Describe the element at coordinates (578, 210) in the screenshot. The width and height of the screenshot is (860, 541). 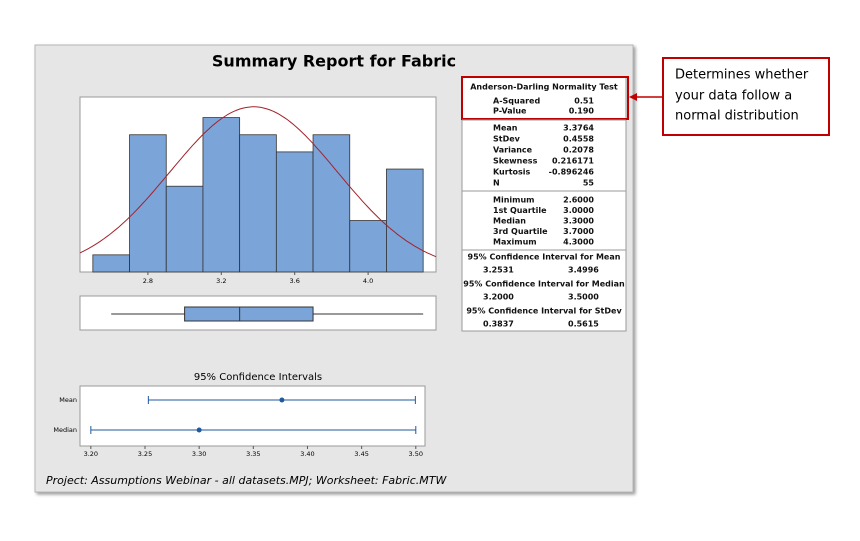
I see `stat-value: 3.0000` at that location.